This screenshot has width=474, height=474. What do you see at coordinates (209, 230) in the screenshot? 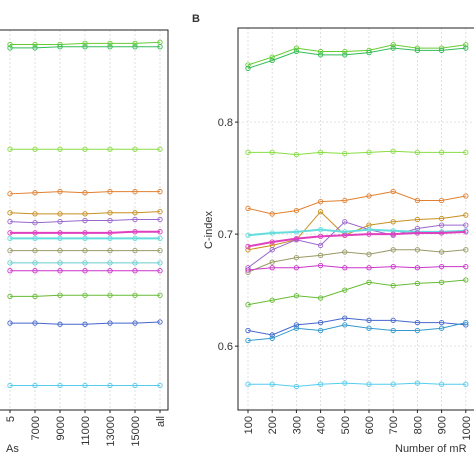
I see `y-axis-label: C-index` at bounding box center [209, 230].